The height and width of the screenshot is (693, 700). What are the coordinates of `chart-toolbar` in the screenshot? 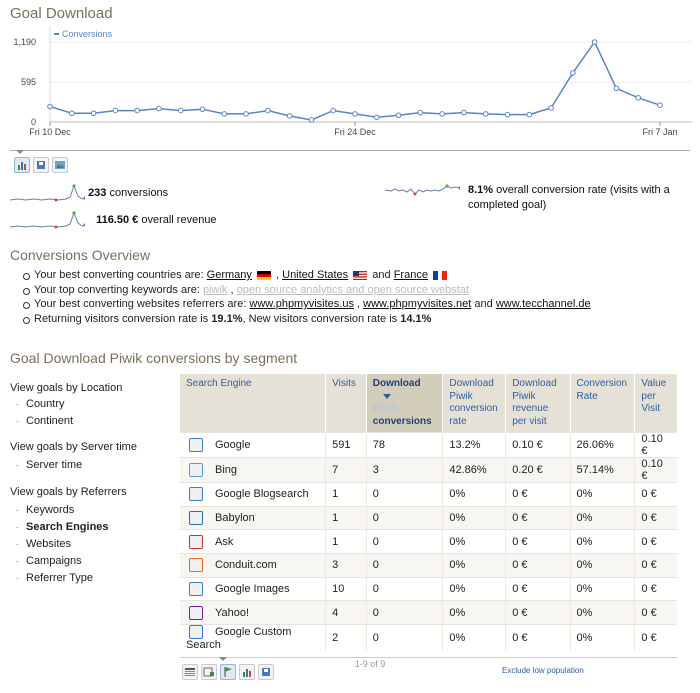 It's located at (42, 165).